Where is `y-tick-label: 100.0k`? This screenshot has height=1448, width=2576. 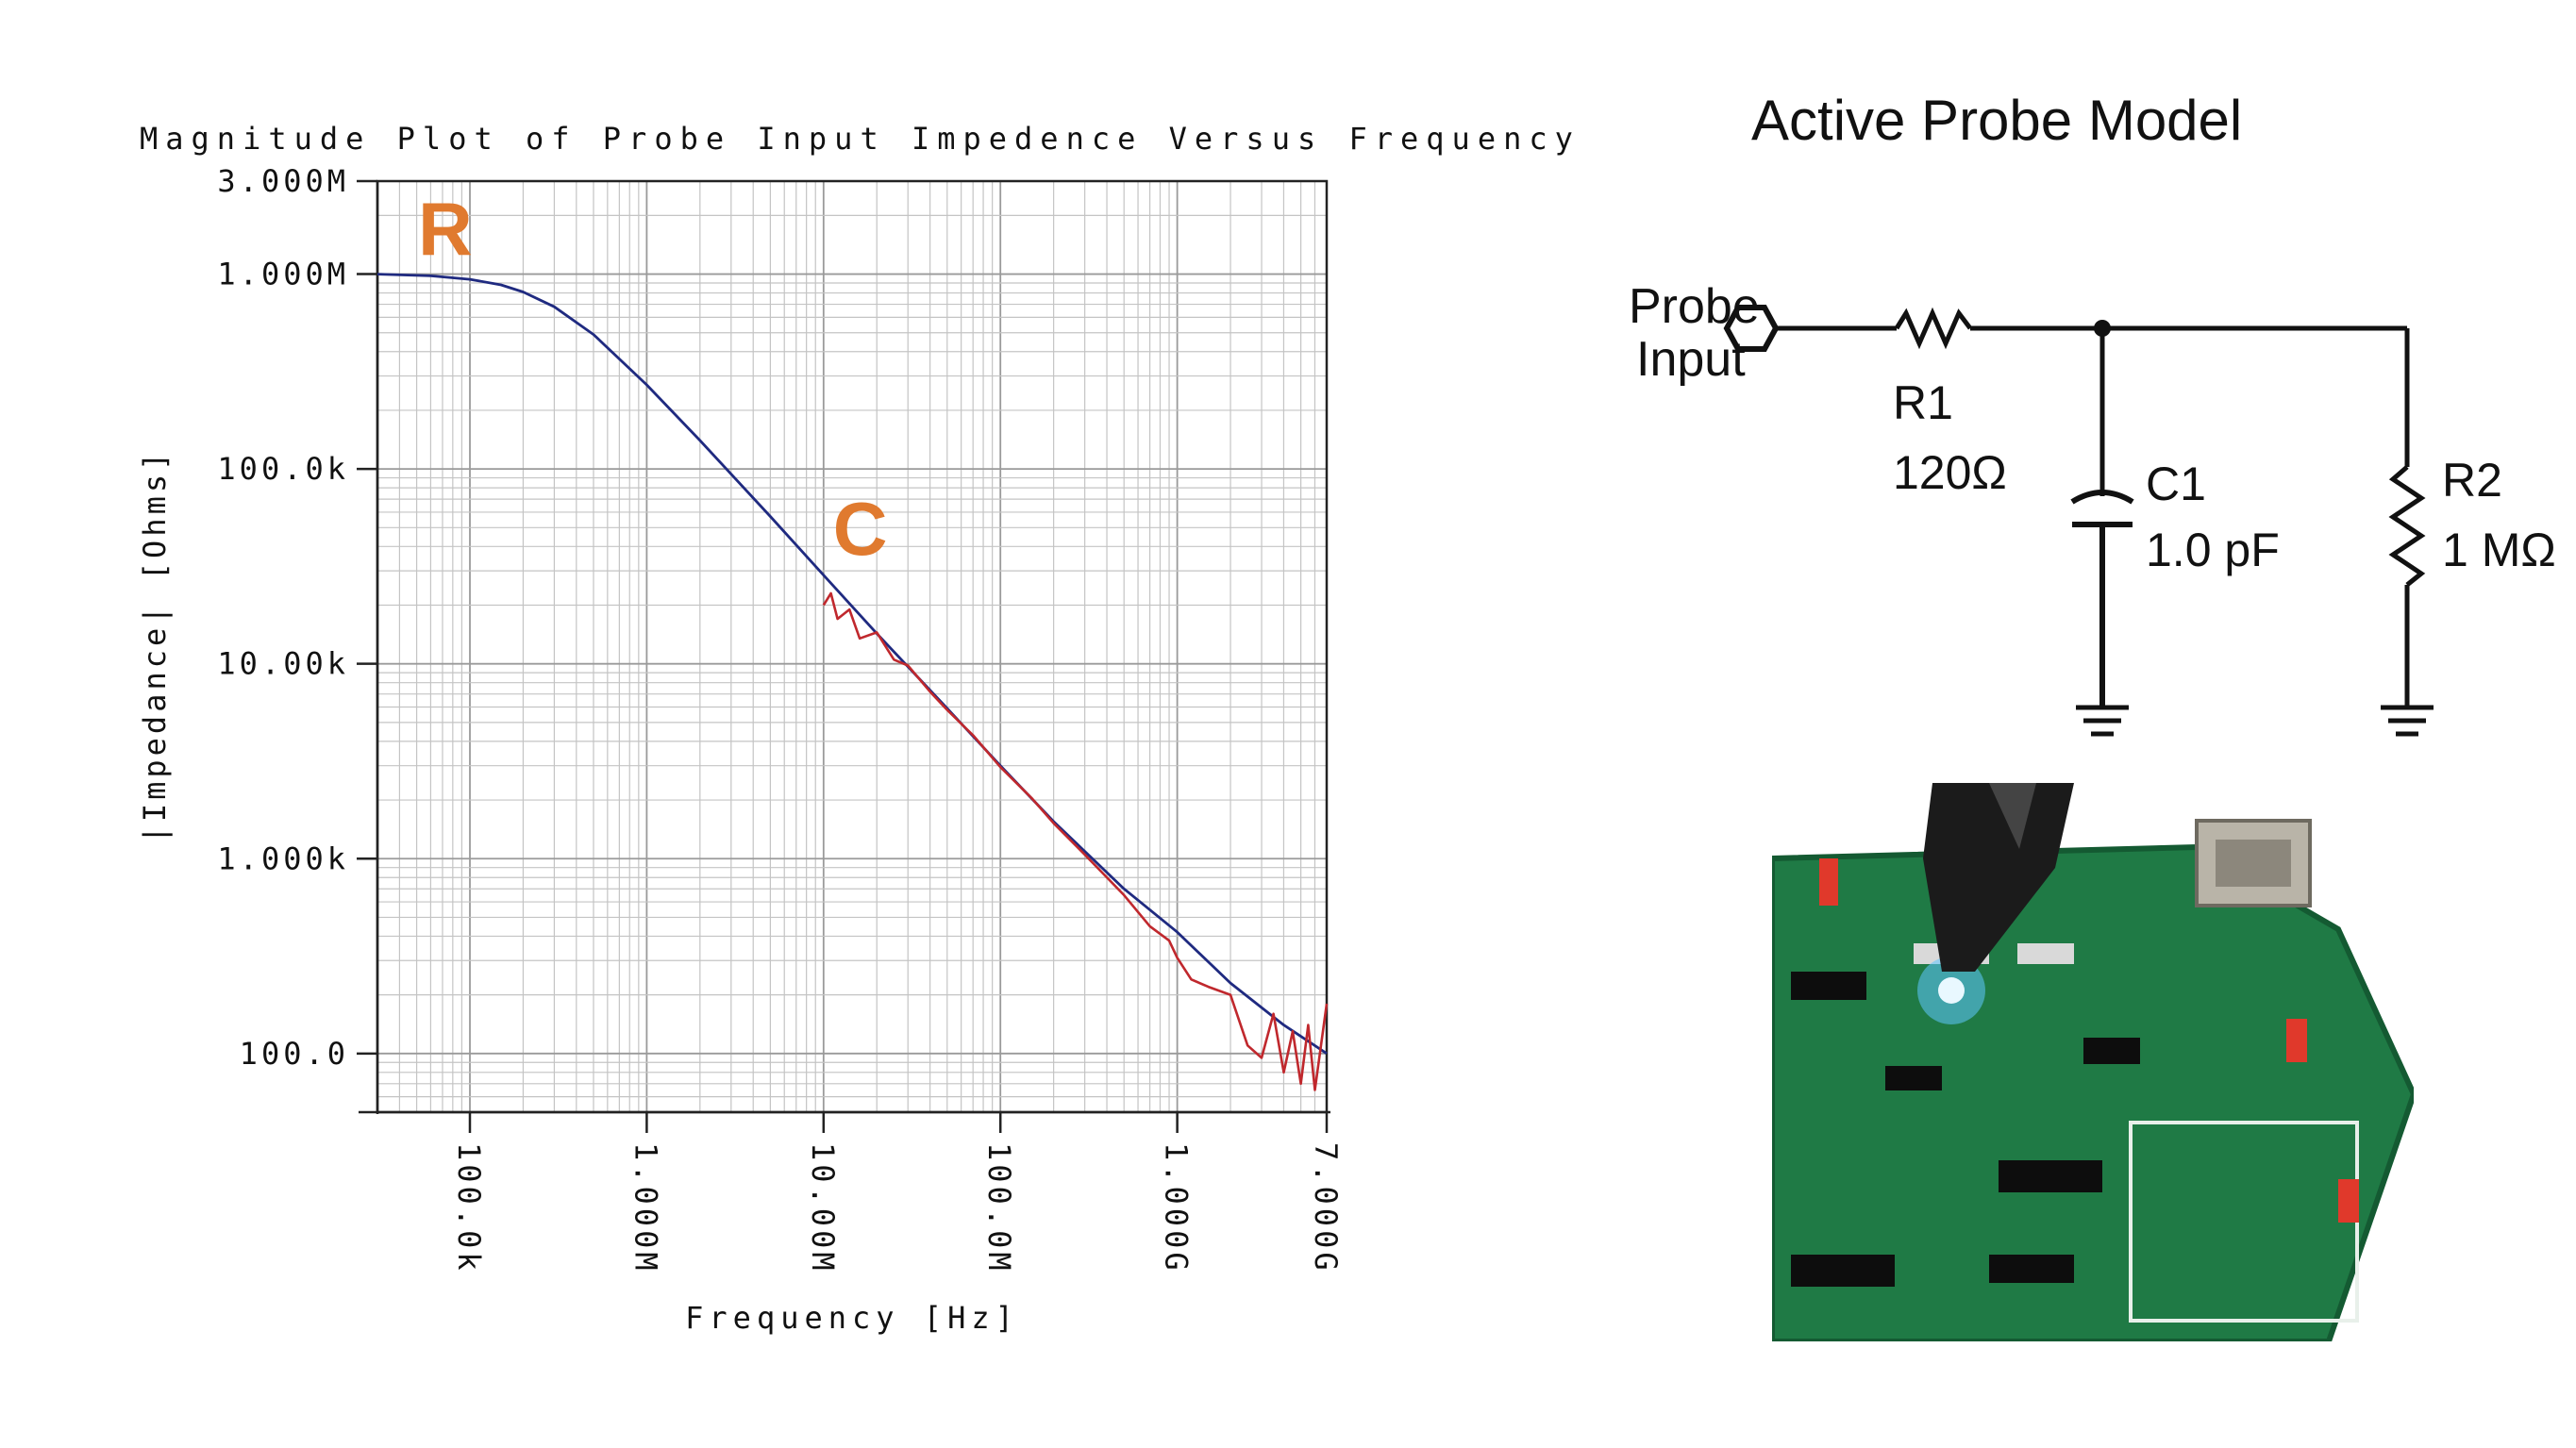
y-tick-label: 100.0k is located at coordinates (283, 469).